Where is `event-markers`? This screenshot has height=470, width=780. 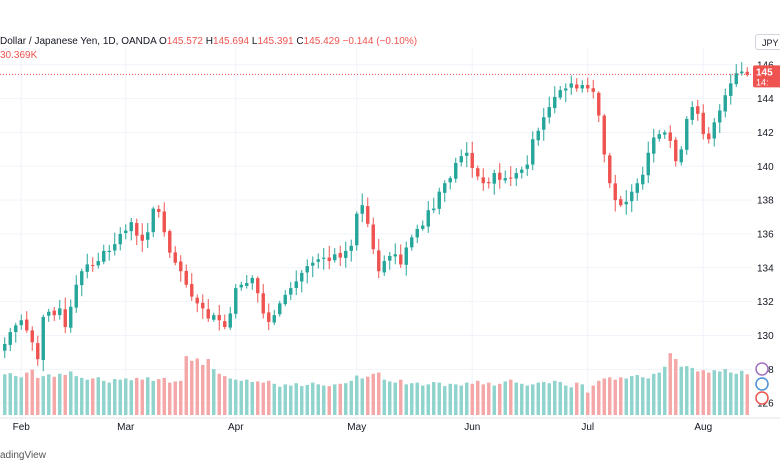 event-markers is located at coordinates (762, 383).